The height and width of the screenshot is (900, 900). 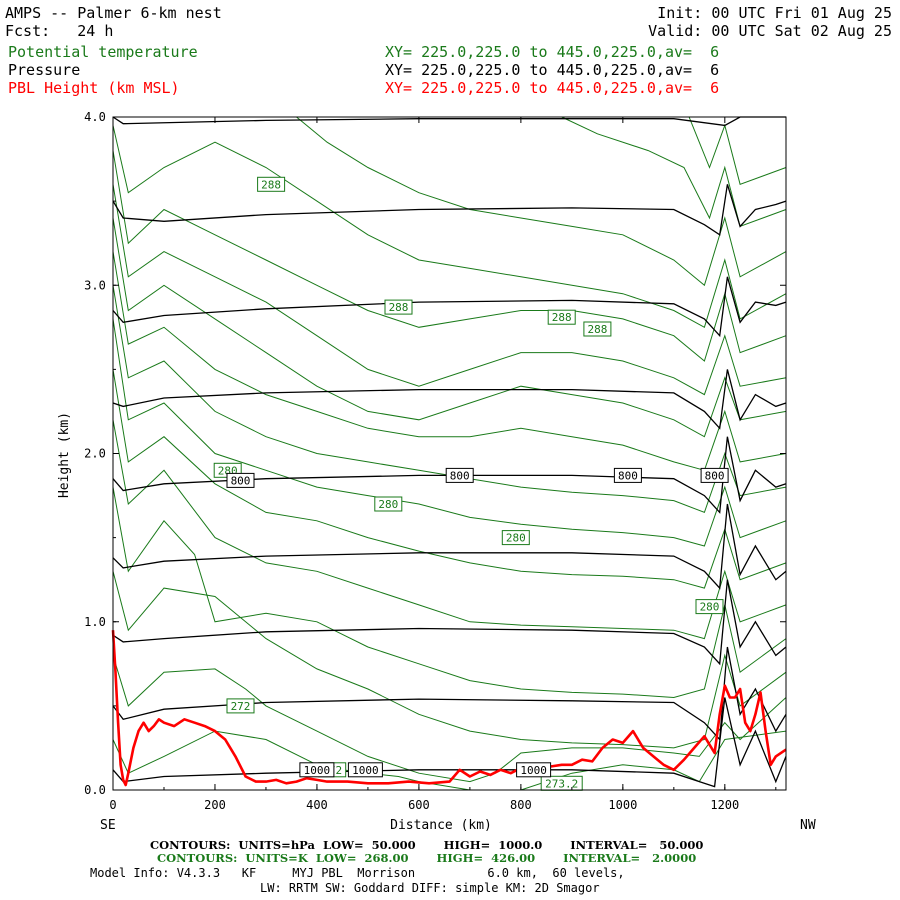 I want to click on pressure-label-6: 800, so click(x=715, y=475).